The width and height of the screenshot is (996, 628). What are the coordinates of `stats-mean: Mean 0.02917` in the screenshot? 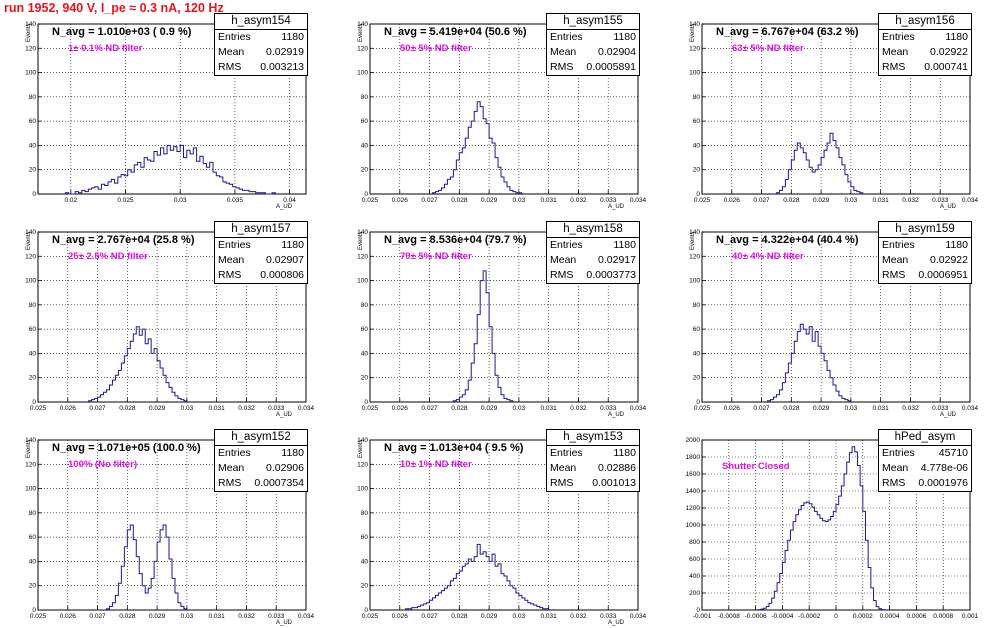 It's located at (593, 260).